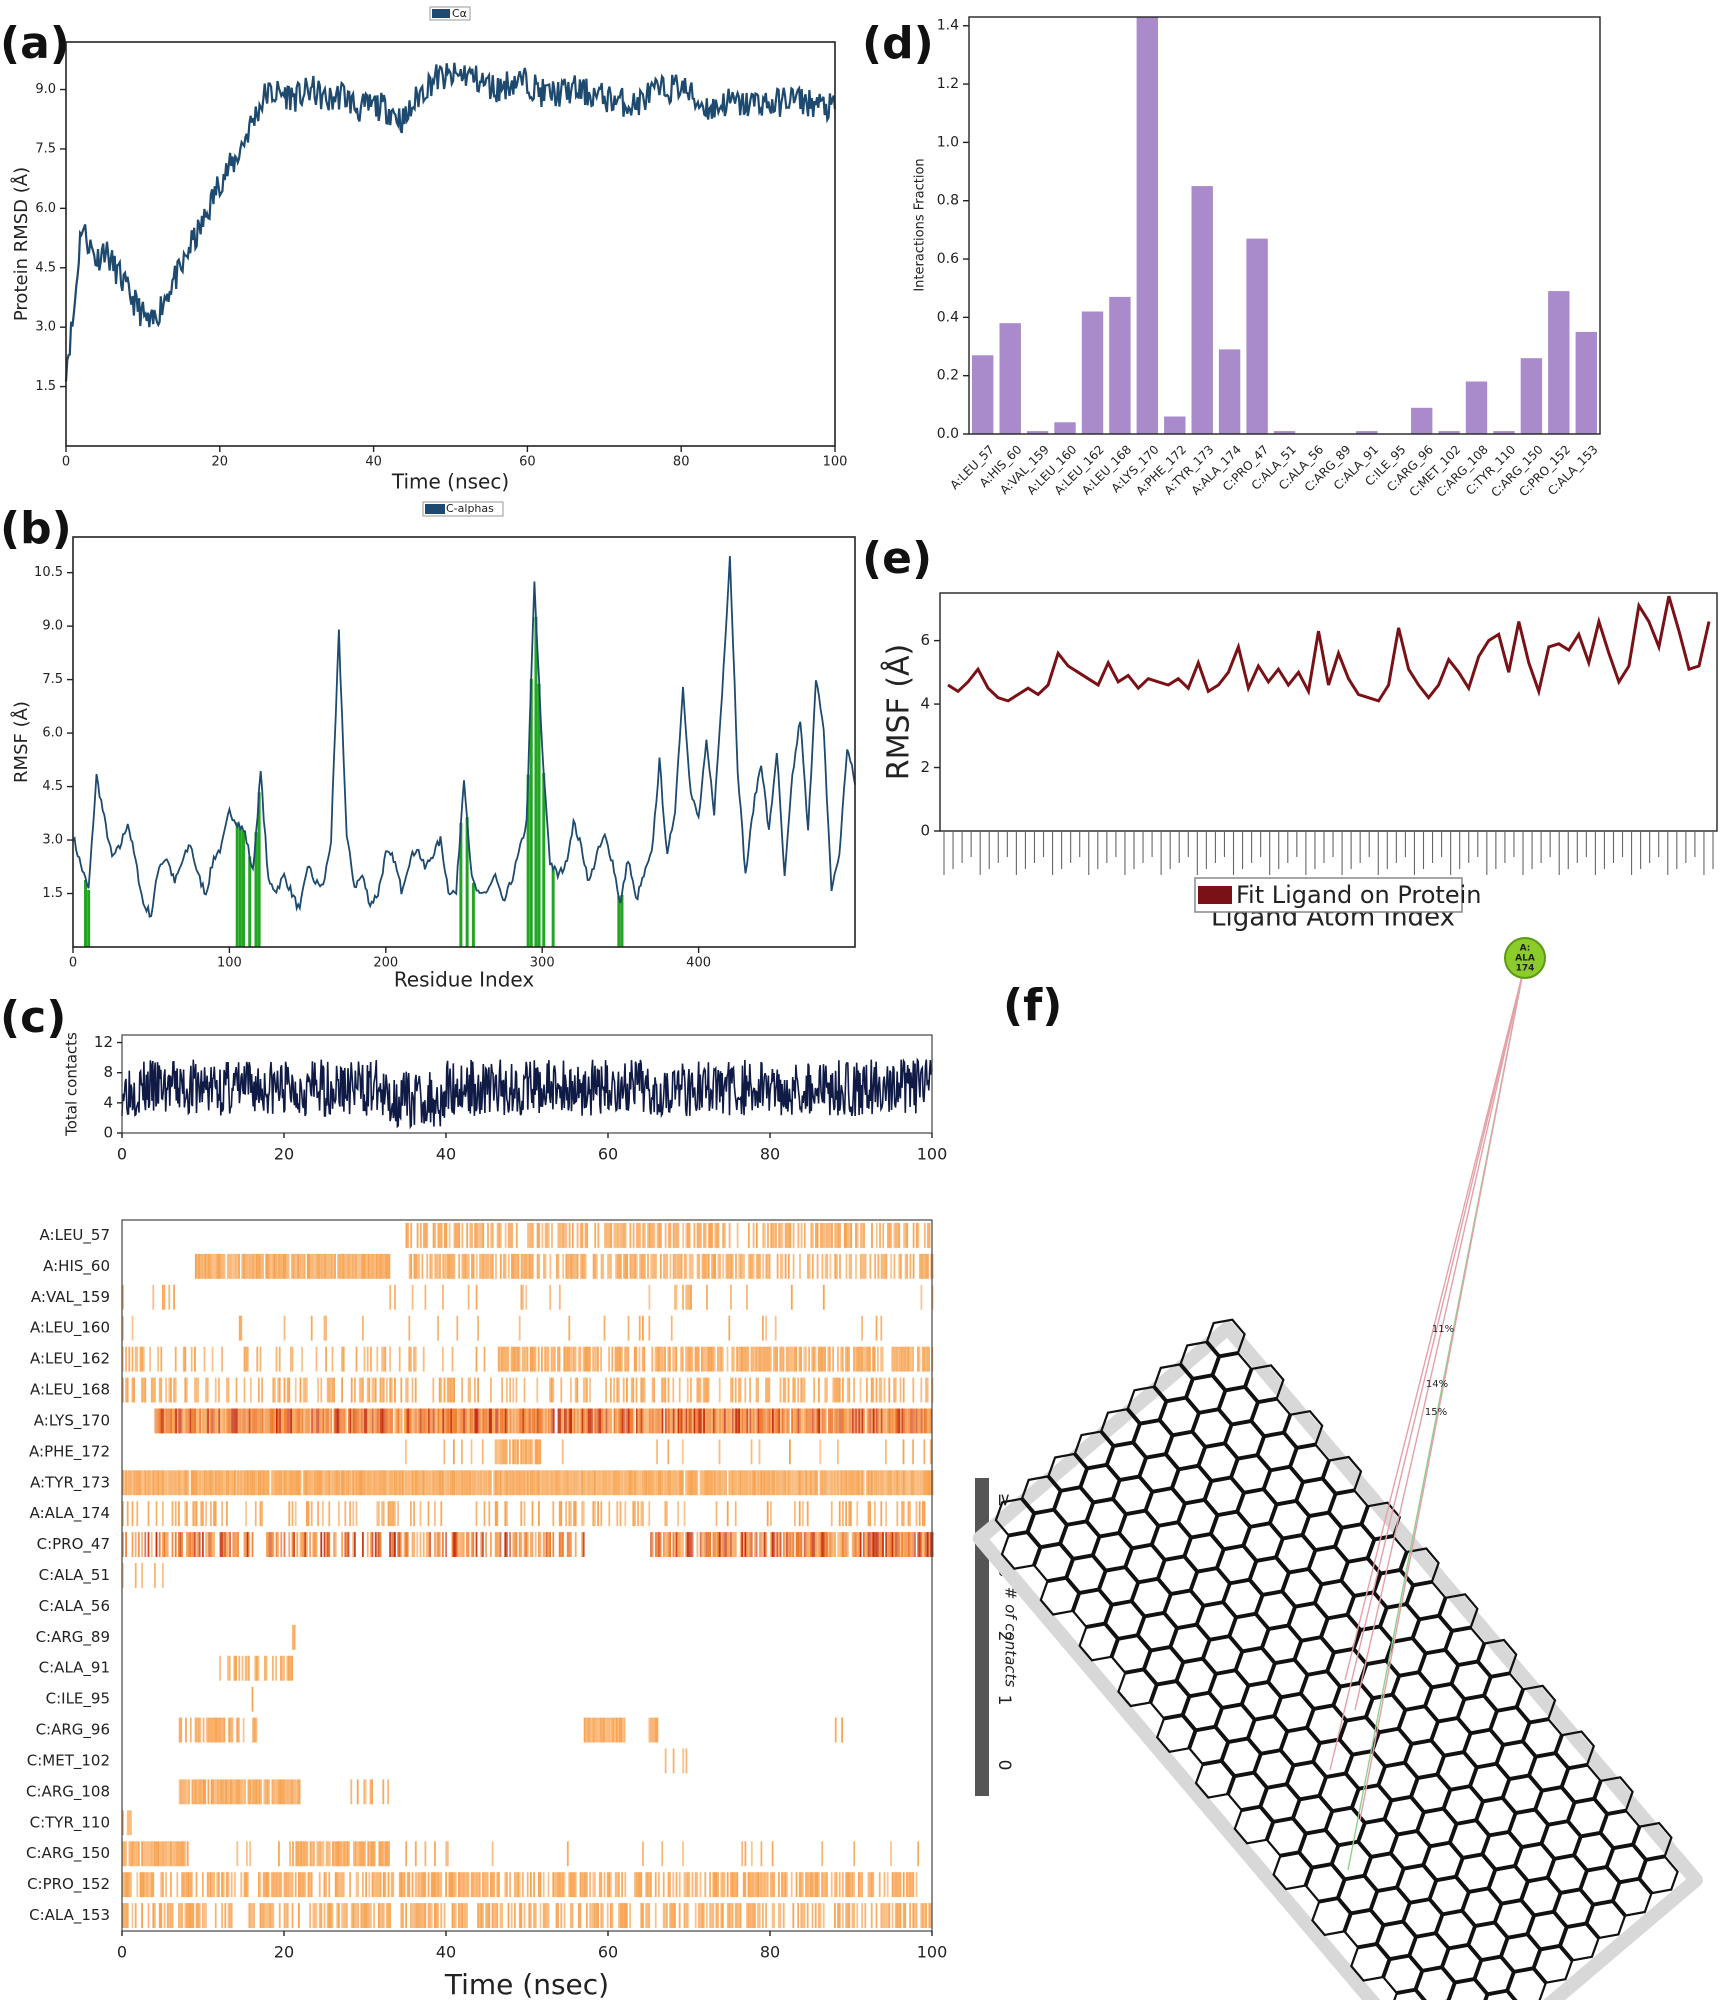 This screenshot has width=1723, height=2000. Describe the element at coordinates (1328, 895) in the screenshot. I see `ligand-legend-box` at that location.